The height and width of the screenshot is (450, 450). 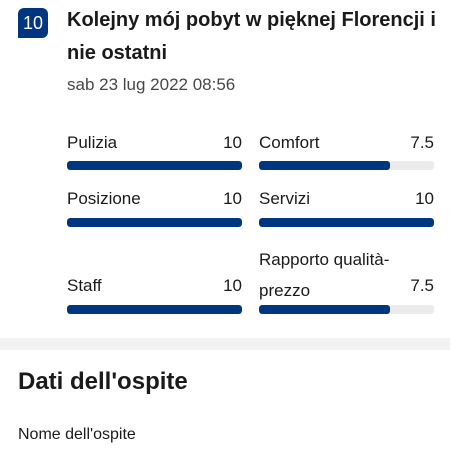 I want to click on category-location: Posizione 10, so click(x=154, y=208).